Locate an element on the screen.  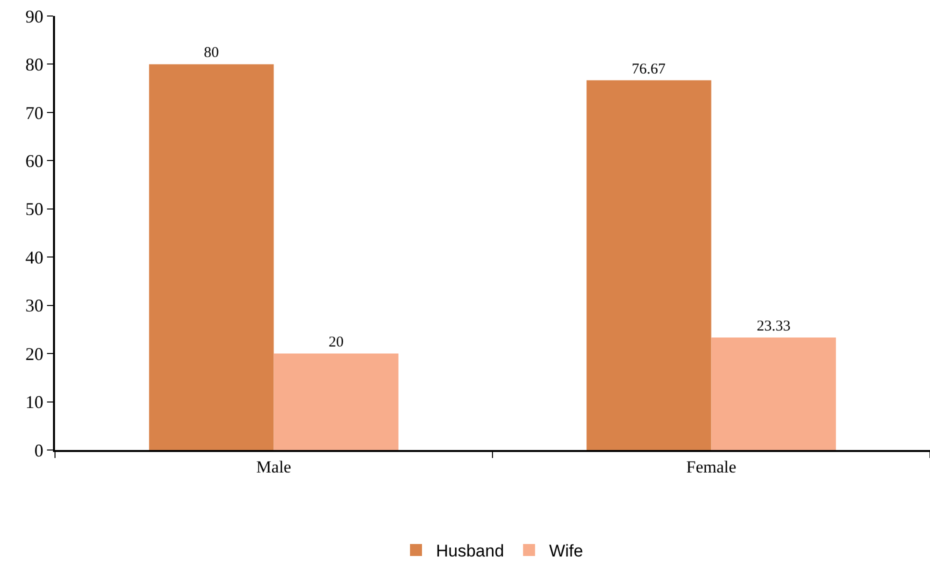
data-label: 20 is located at coordinates (336, 342).